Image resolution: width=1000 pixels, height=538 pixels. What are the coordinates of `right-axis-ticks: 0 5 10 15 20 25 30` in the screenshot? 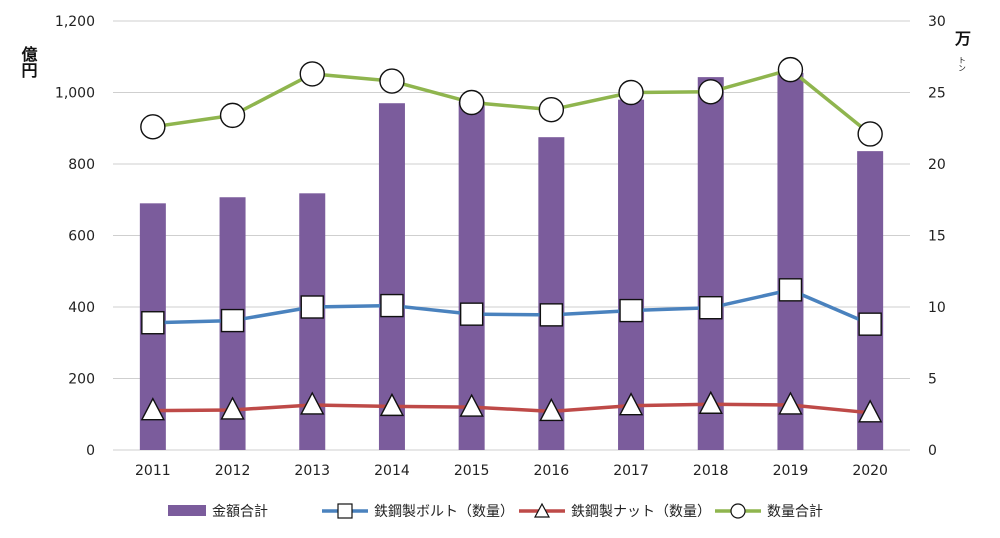 It's located at (937, 236).